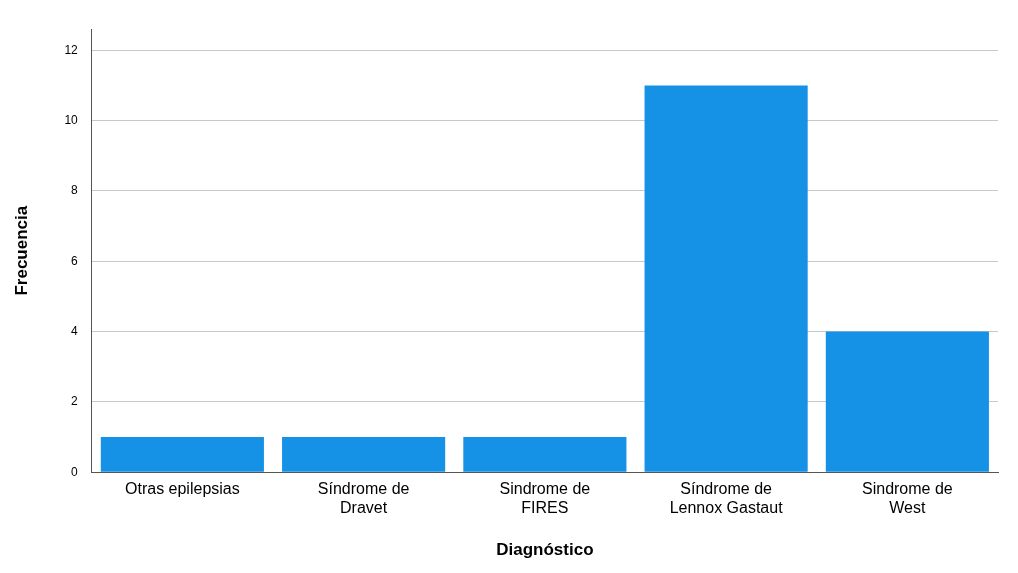 This screenshot has height=573, width=1018. Describe the element at coordinates (75, 190) in the screenshot. I see `y-tick-label: 8` at that location.